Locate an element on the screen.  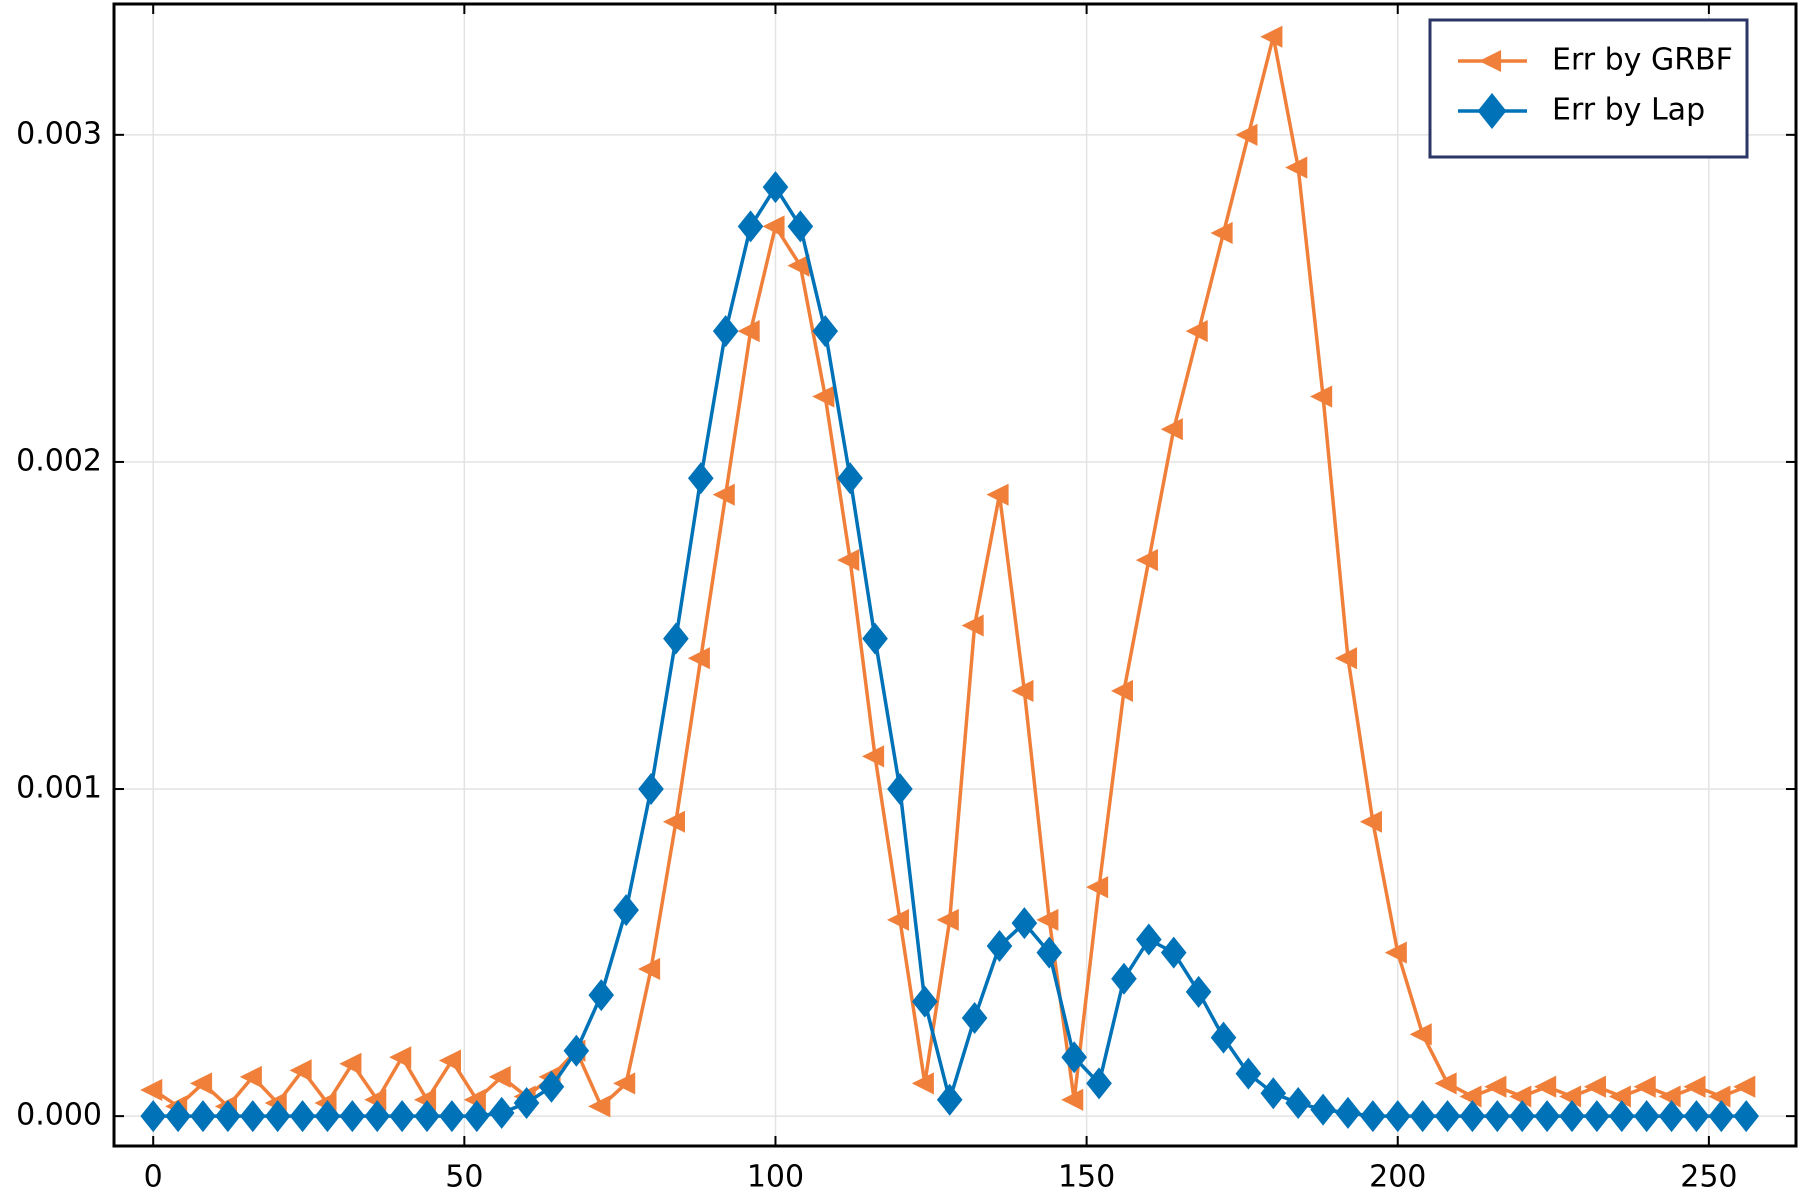
x-tick-label: 250 is located at coordinates (1708, 1177).